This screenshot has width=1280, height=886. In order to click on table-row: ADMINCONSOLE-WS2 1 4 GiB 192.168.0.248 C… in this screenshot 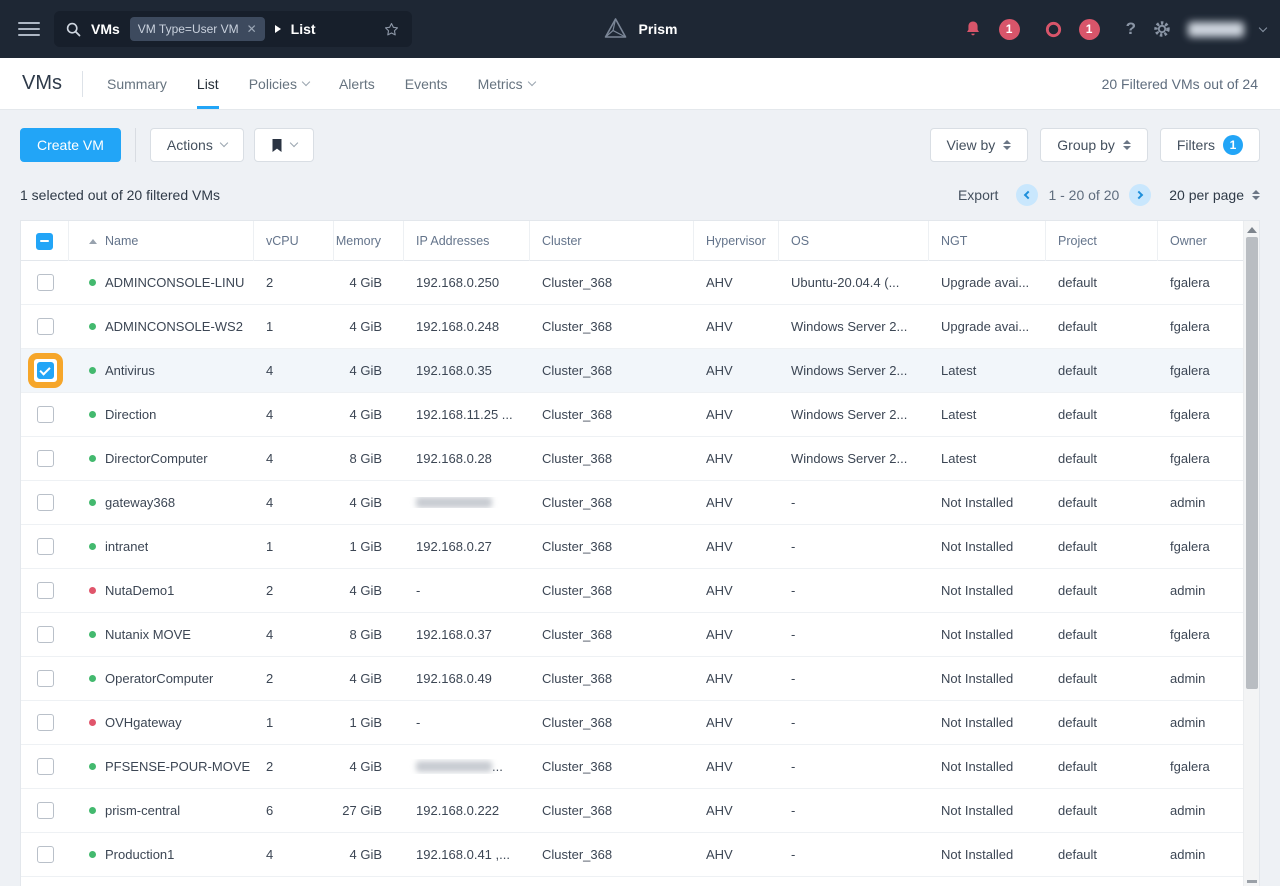, I will do `click(640, 327)`.